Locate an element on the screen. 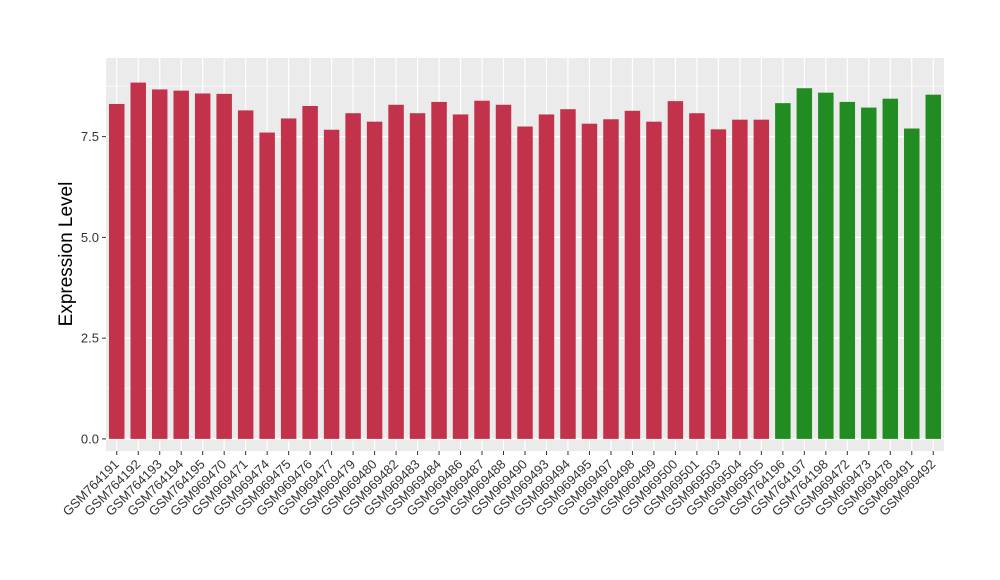 This screenshot has height=580, width=1000. bar-GSM969493 is located at coordinates (546, 276).